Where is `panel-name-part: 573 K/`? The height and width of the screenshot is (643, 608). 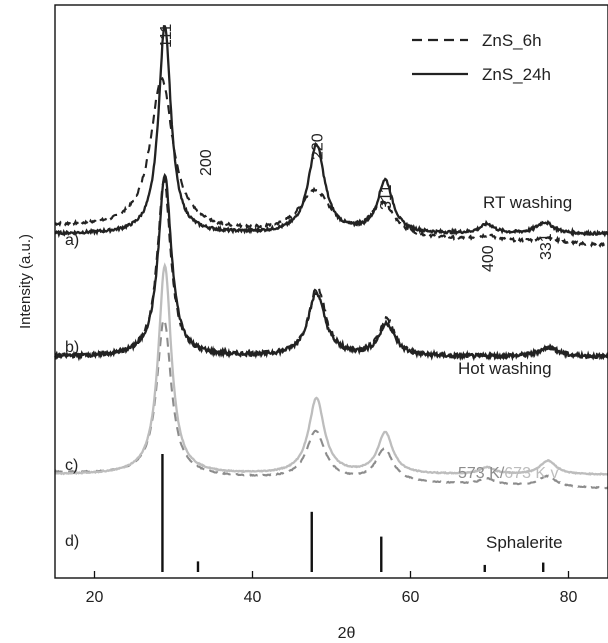 panel-name-part: 573 K/ is located at coordinates (481, 473).